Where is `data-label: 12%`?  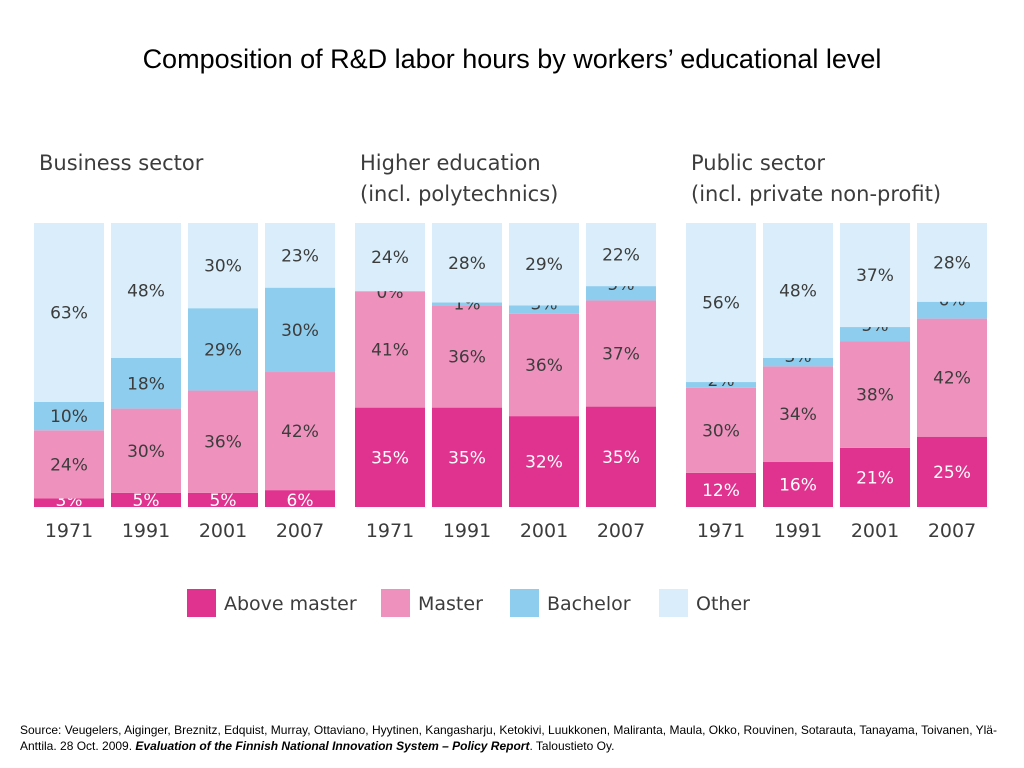 data-label: 12% is located at coordinates (721, 491).